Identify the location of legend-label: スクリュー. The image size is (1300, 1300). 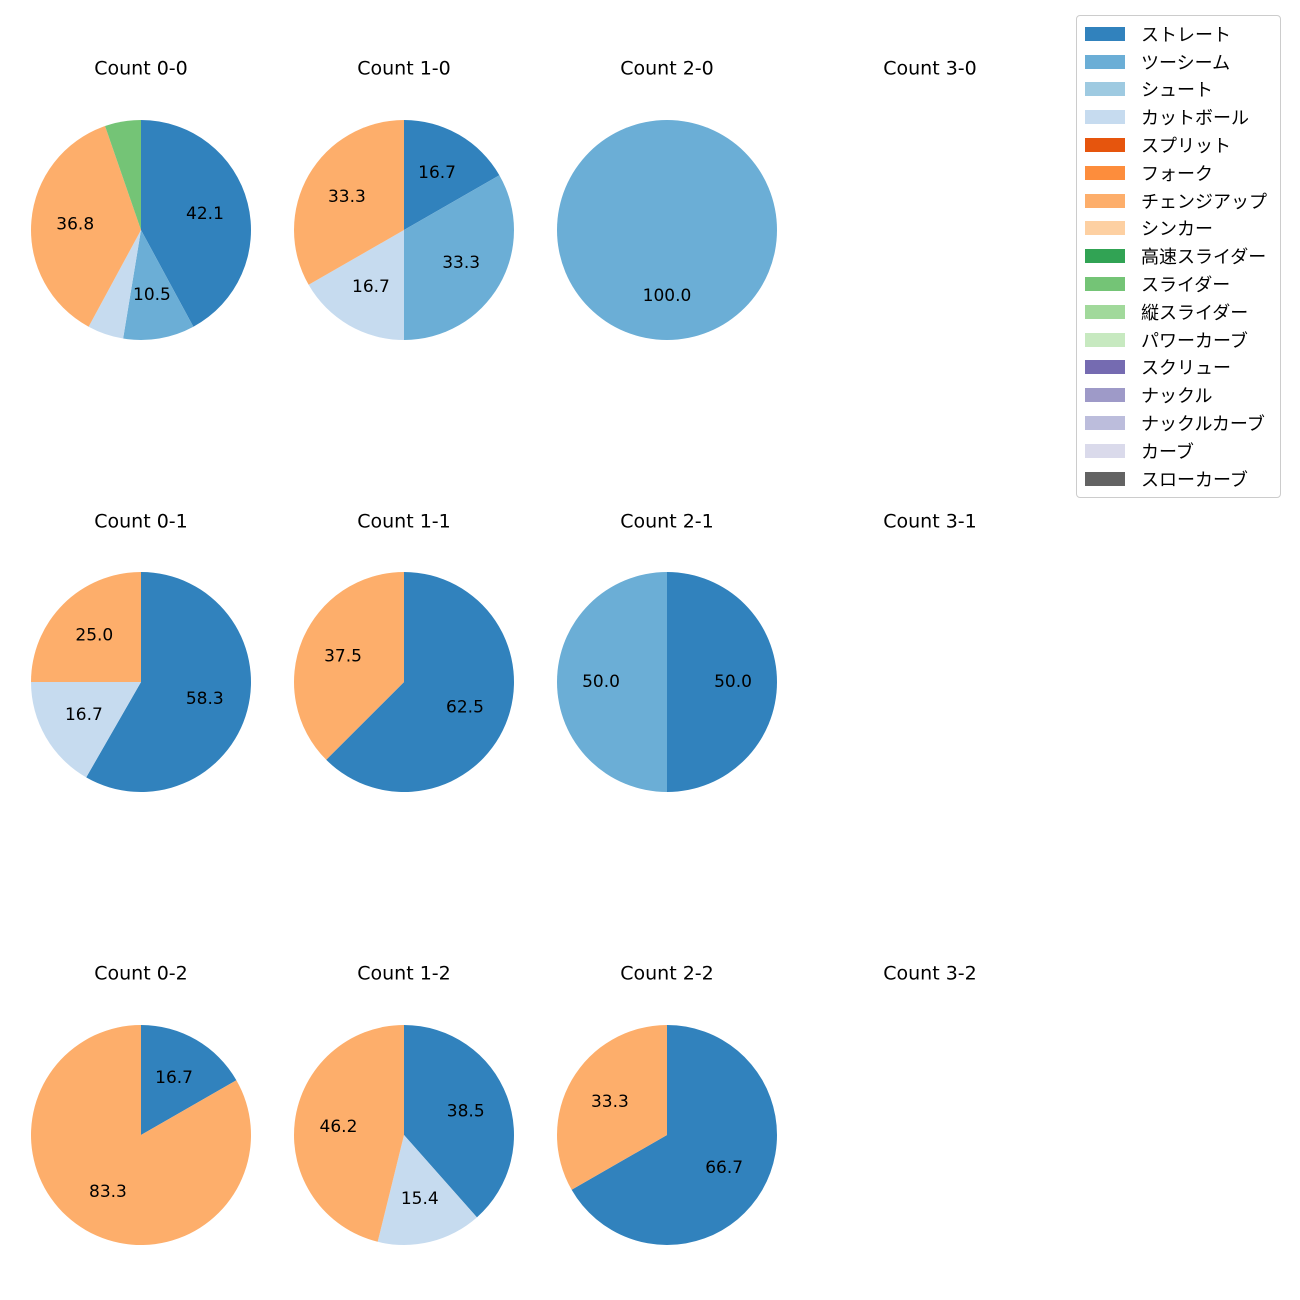
(1186, 369).